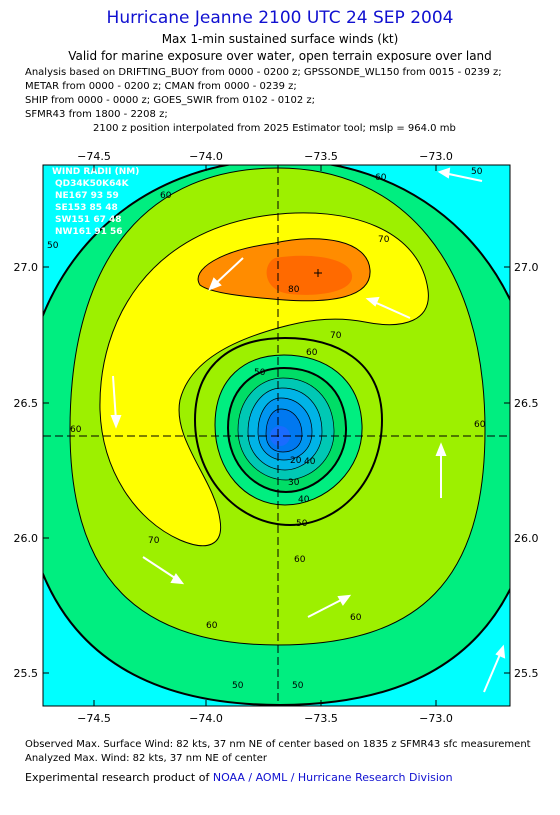 The height and width of the screenshot is (815, 560). I want to click on eye-core, so click(280, 436).